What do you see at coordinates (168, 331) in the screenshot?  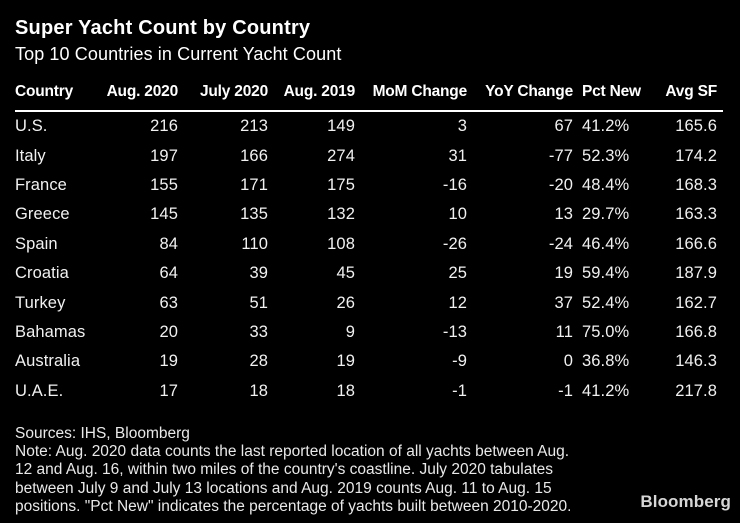 I see `cell-aug-2020: 20` at bounding box center [168, 331].